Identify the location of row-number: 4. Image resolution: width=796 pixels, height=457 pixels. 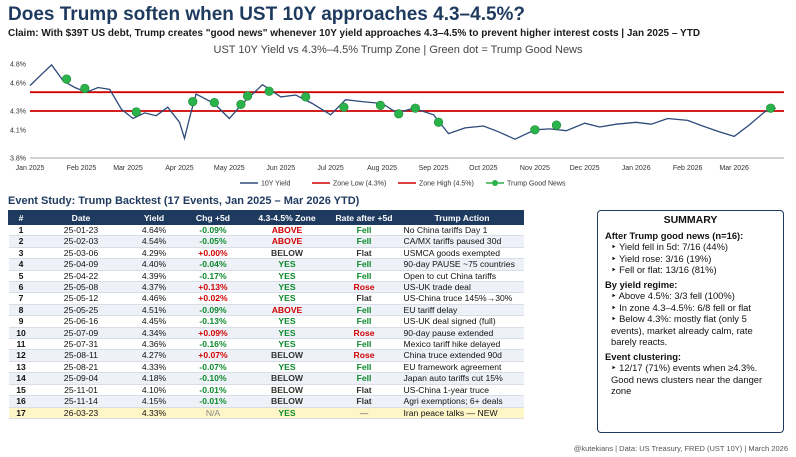
(21, 264).